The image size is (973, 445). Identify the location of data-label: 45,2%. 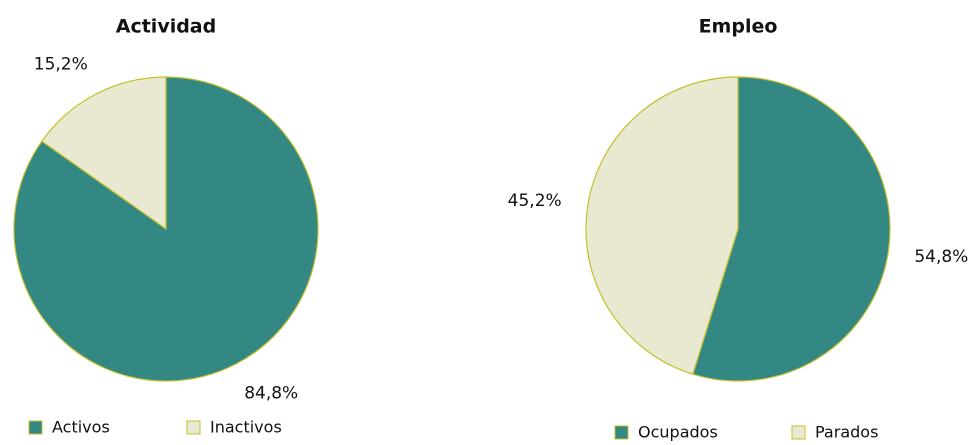
(535, 201).